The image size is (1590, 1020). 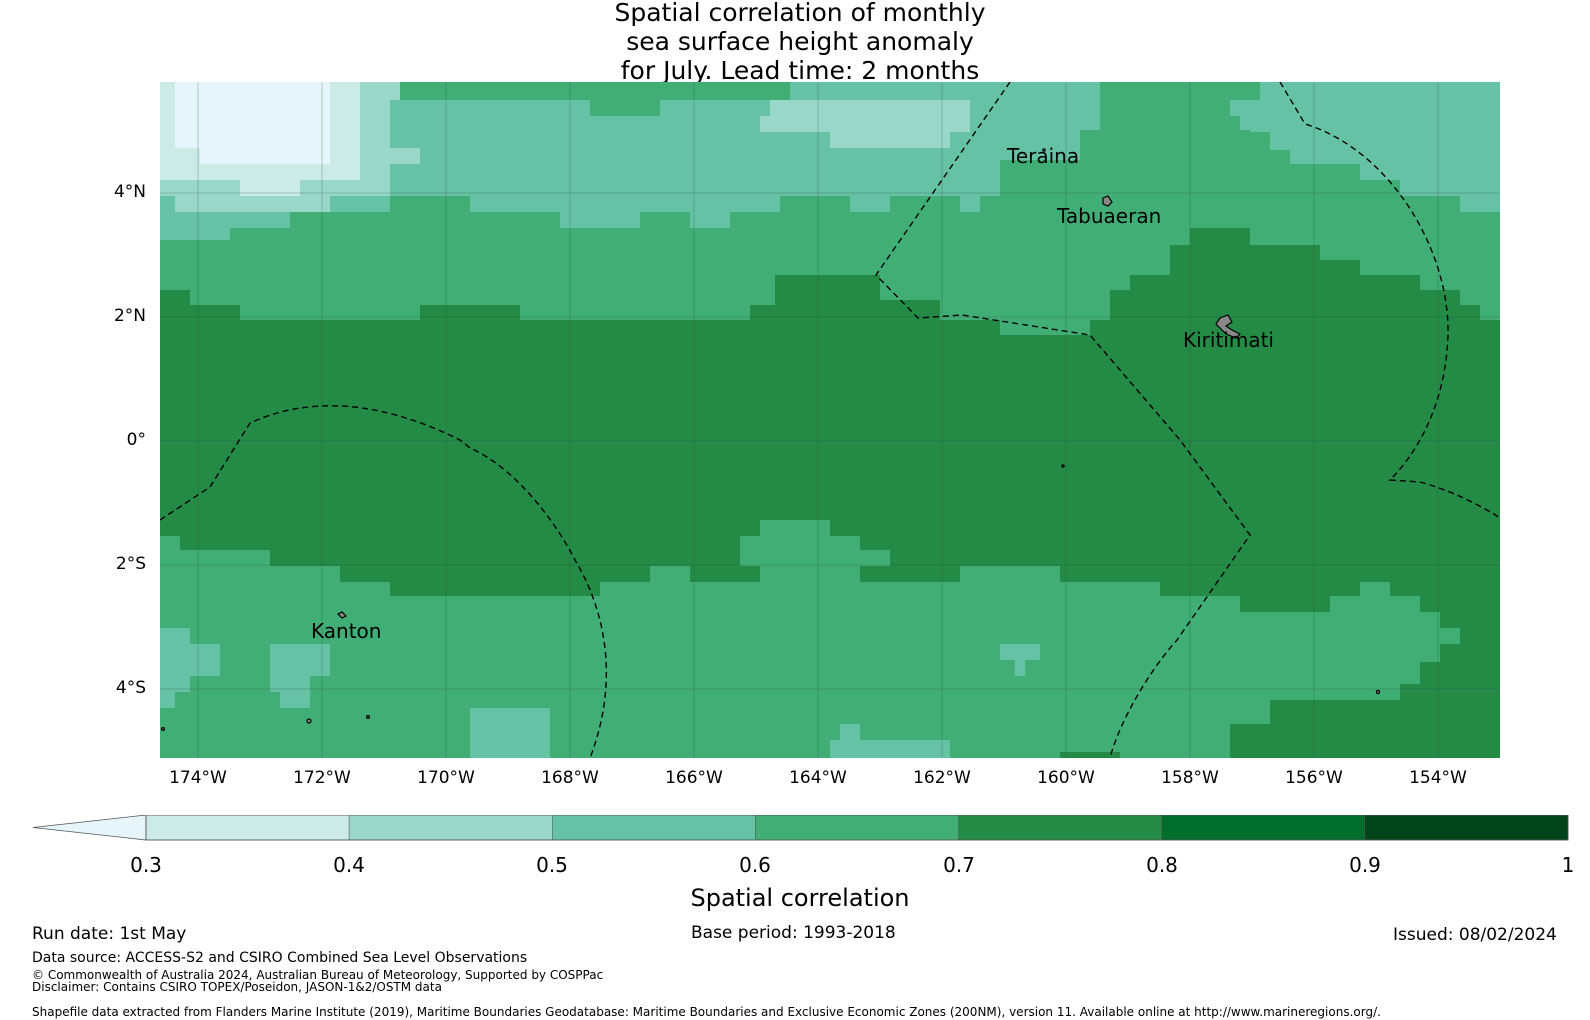 What do you see at coordinates (510, 733) in the screenshot?
I see `field-0.5-south` at bounding box center [510, 733].